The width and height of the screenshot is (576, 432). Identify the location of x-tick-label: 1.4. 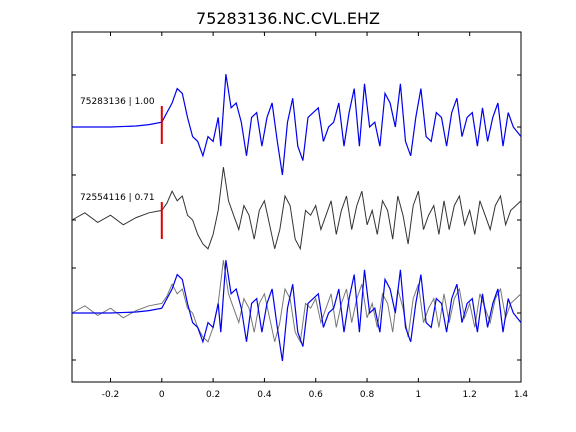
(521, 395).